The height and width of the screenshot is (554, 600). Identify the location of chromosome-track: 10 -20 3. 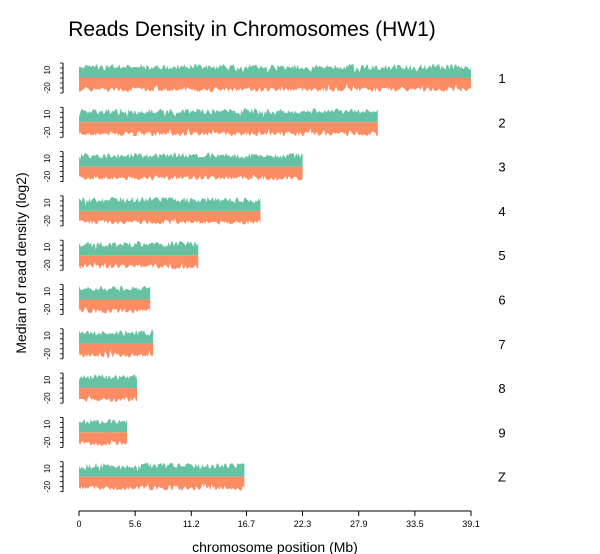
(274, 166).